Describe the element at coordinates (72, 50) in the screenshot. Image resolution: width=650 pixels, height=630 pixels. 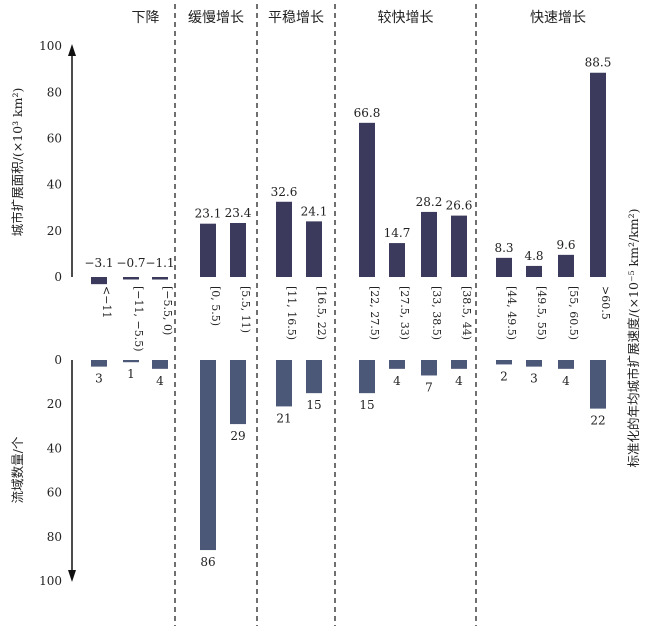
I see `area-axis-arrow` at that location.